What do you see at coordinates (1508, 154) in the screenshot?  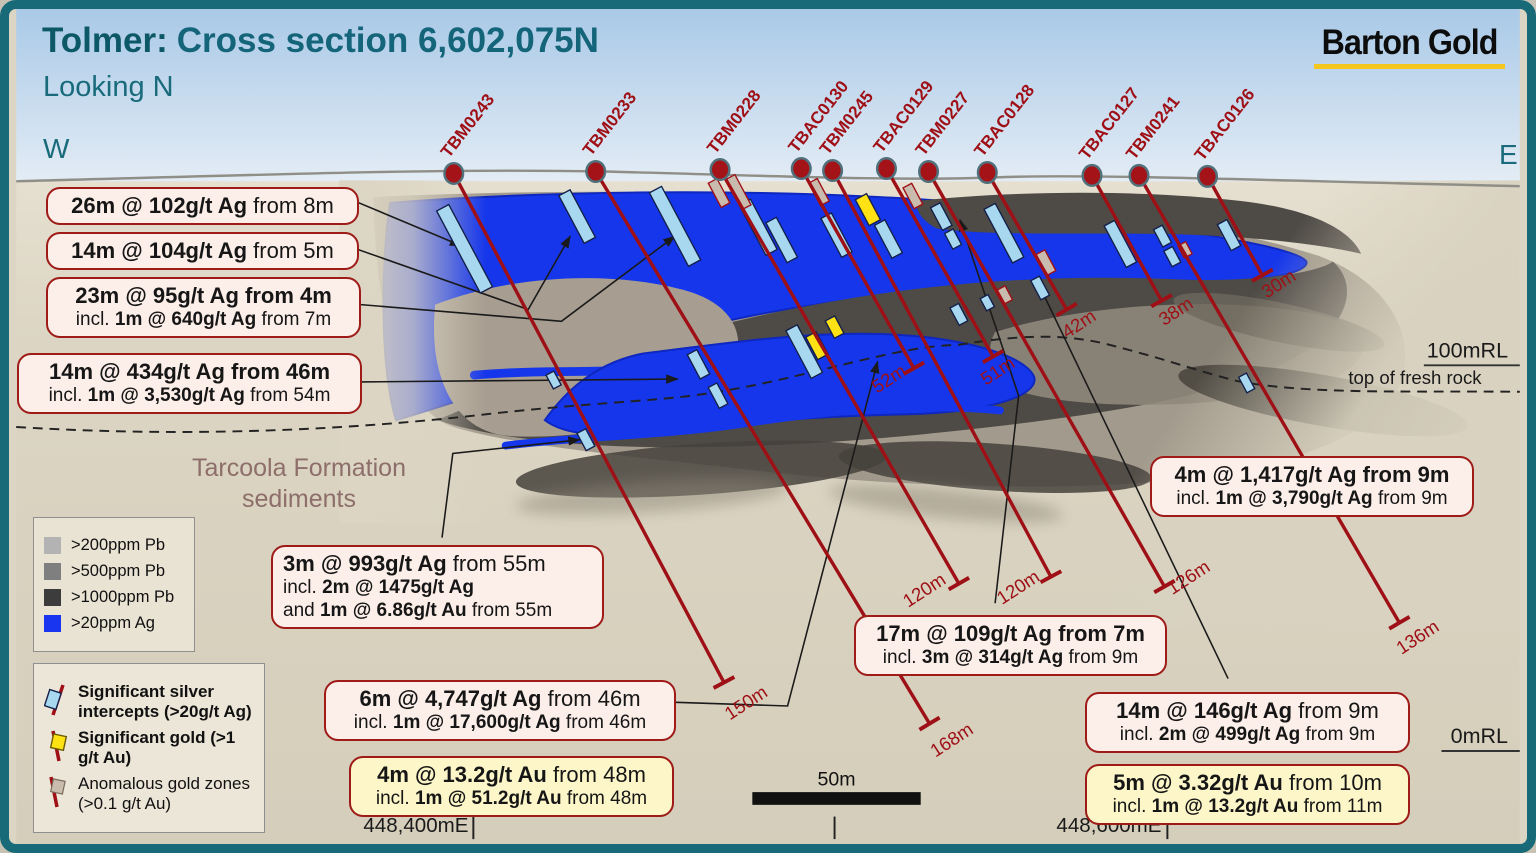 I see `direction-east-label: E` at bounding box center [1508, 154].